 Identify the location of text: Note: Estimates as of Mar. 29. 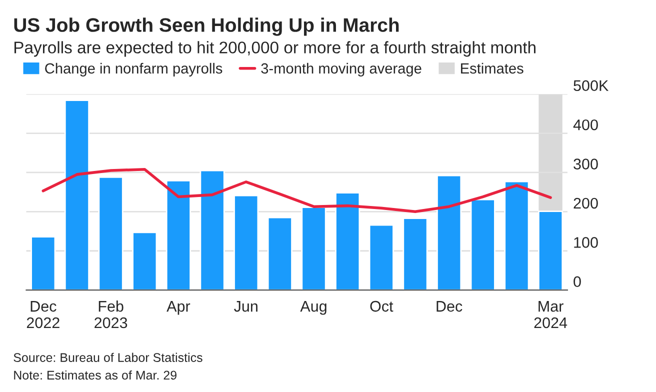
(95, 375).